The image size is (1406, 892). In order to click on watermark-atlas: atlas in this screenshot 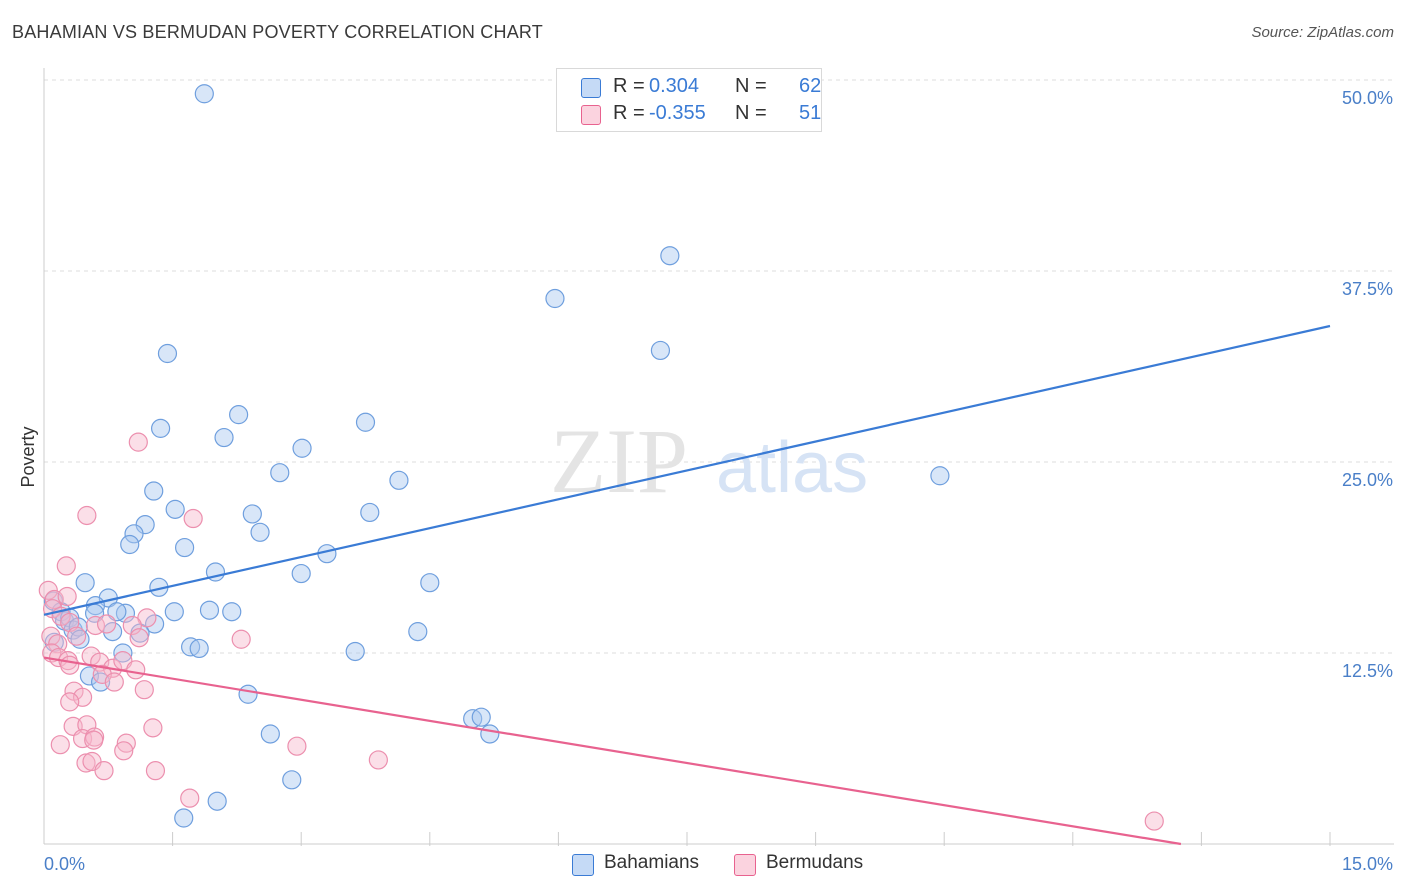, I will do `click(792, 468)`.